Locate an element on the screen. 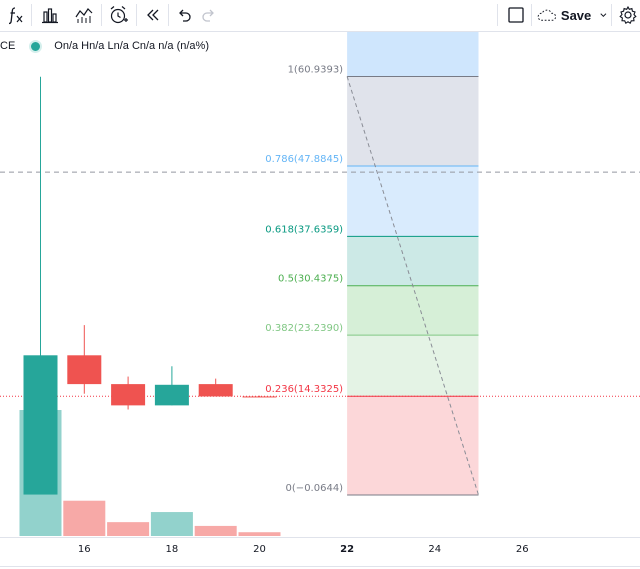 The height and width of the screenshot is (569, 640). fx-icon is located at coordinates (15, 16).